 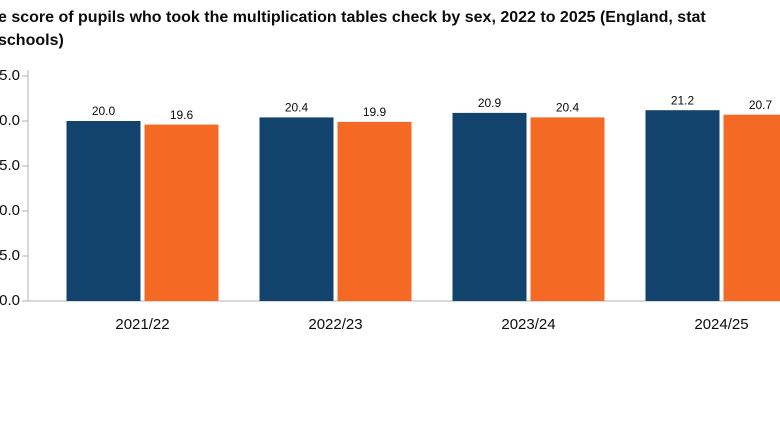 I want to click on chart-subtitle: schools), so click(x=32, y=40).